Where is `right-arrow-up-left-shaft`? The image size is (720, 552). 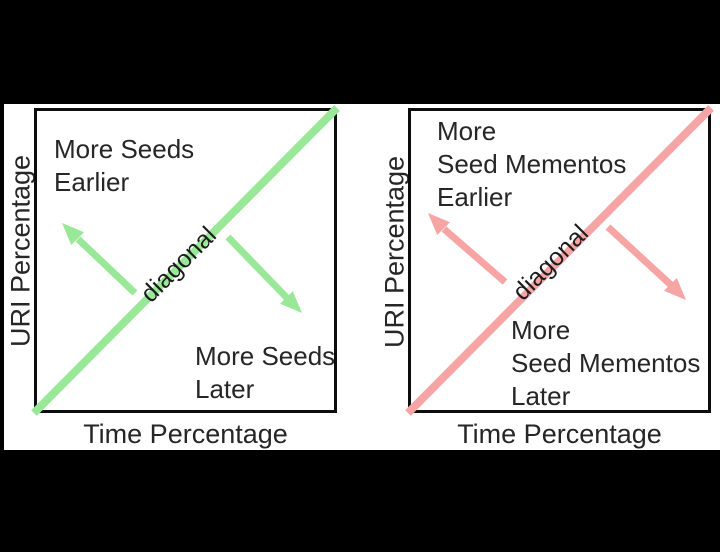
right-arrow-up-left-shaft is located at coordinates (474, 255).